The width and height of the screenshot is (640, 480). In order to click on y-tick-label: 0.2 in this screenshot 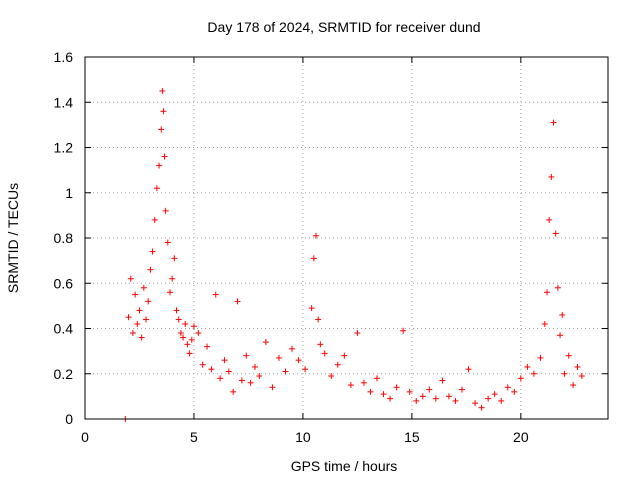, I will do `click(64, 374)`.